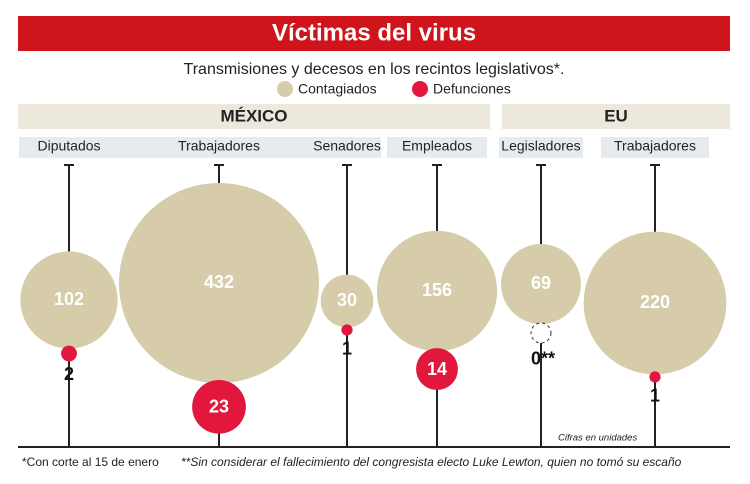  I want to click on chart-title: Víctimas del virus, so click(374, 32).